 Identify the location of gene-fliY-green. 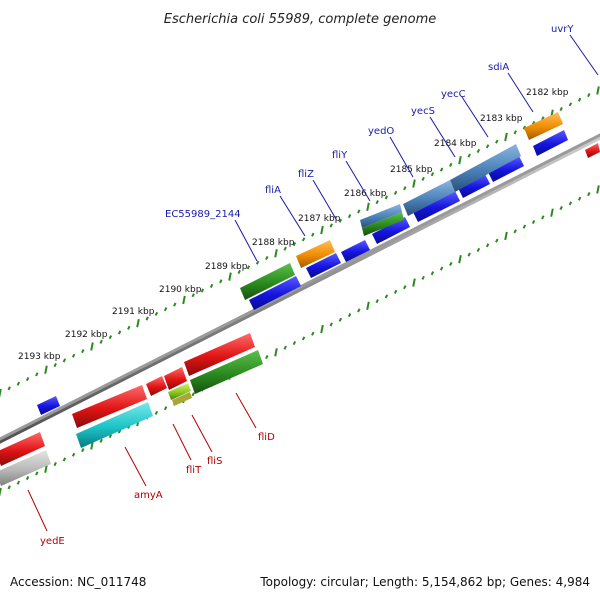
(383, 224).